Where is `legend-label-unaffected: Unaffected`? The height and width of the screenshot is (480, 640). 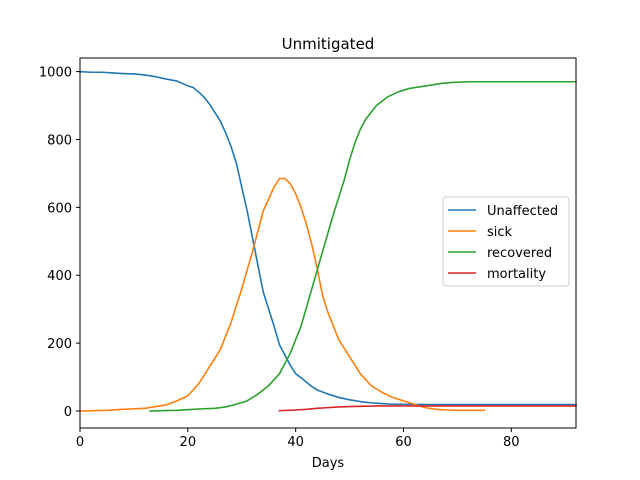
legend-label-unaffected: Unaffected is located at coordinates (522, 211).